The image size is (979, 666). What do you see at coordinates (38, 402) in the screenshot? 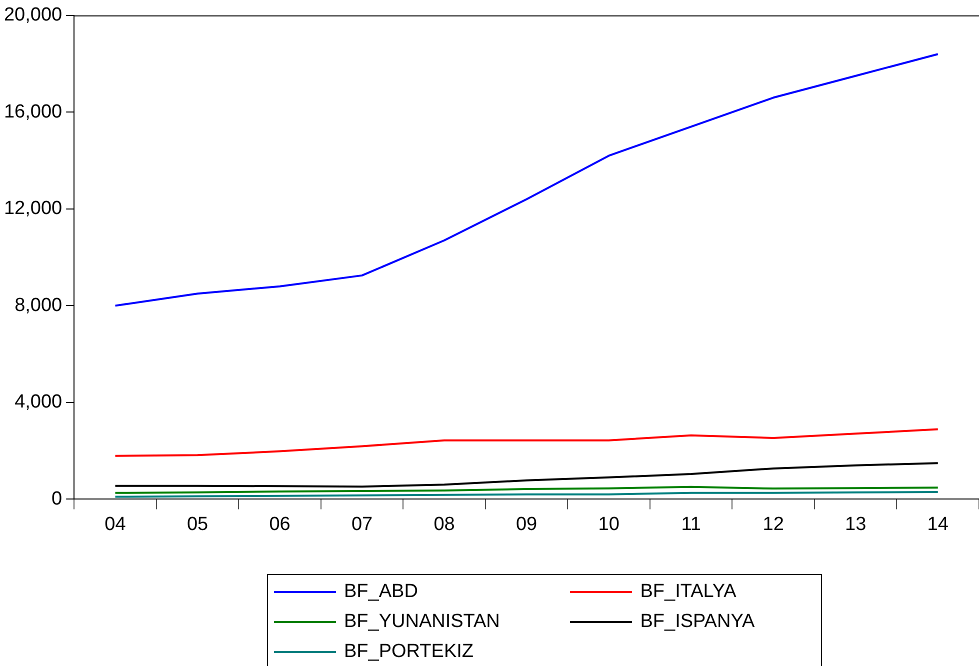
I see `y-tick-label: 4,000` at bounding box center [38, 402].